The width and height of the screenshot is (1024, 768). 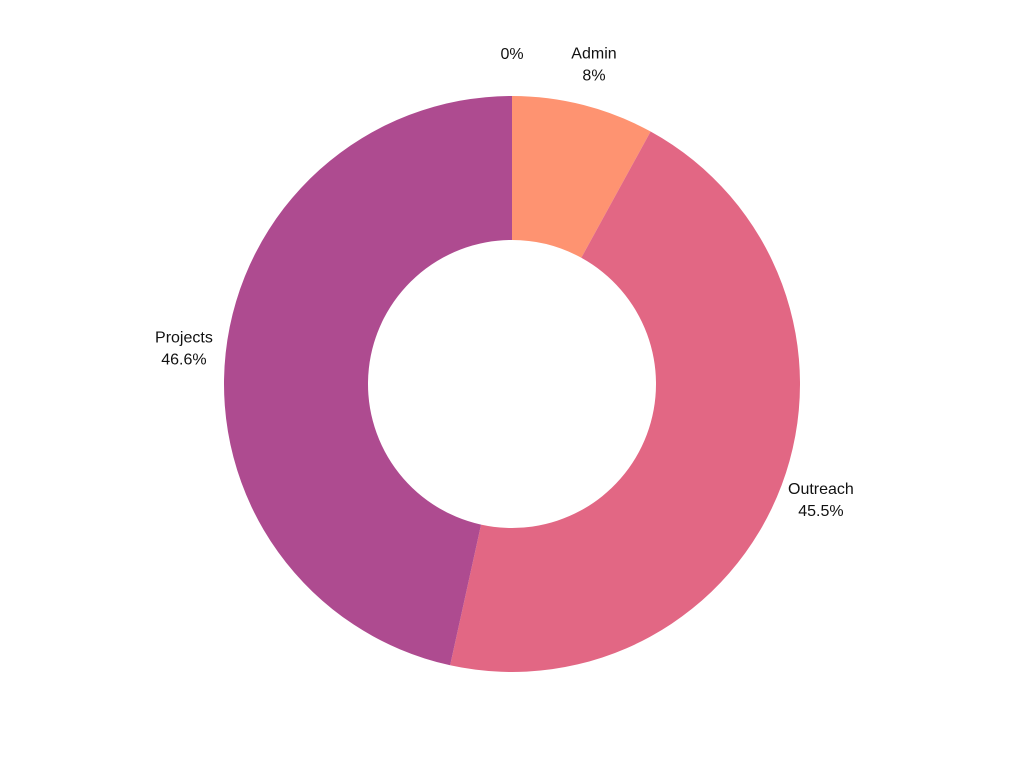 What do you see at coordinates (593, 53) in the screenshot?
I see `slice-name: Admin` at bounding box center [593, 53].